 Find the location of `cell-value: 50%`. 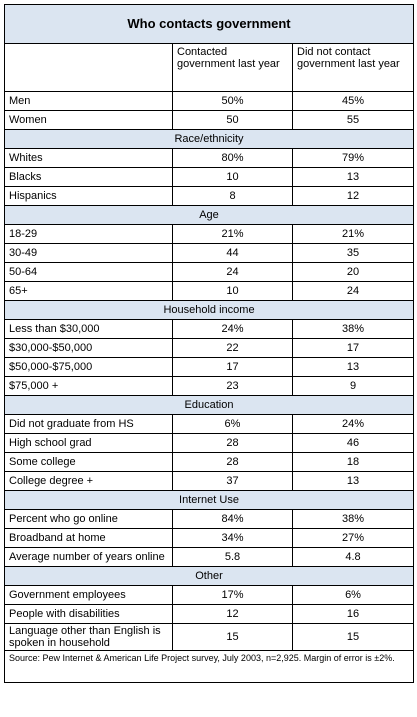

cell-value: 50% is located at coordinates (232, 101).